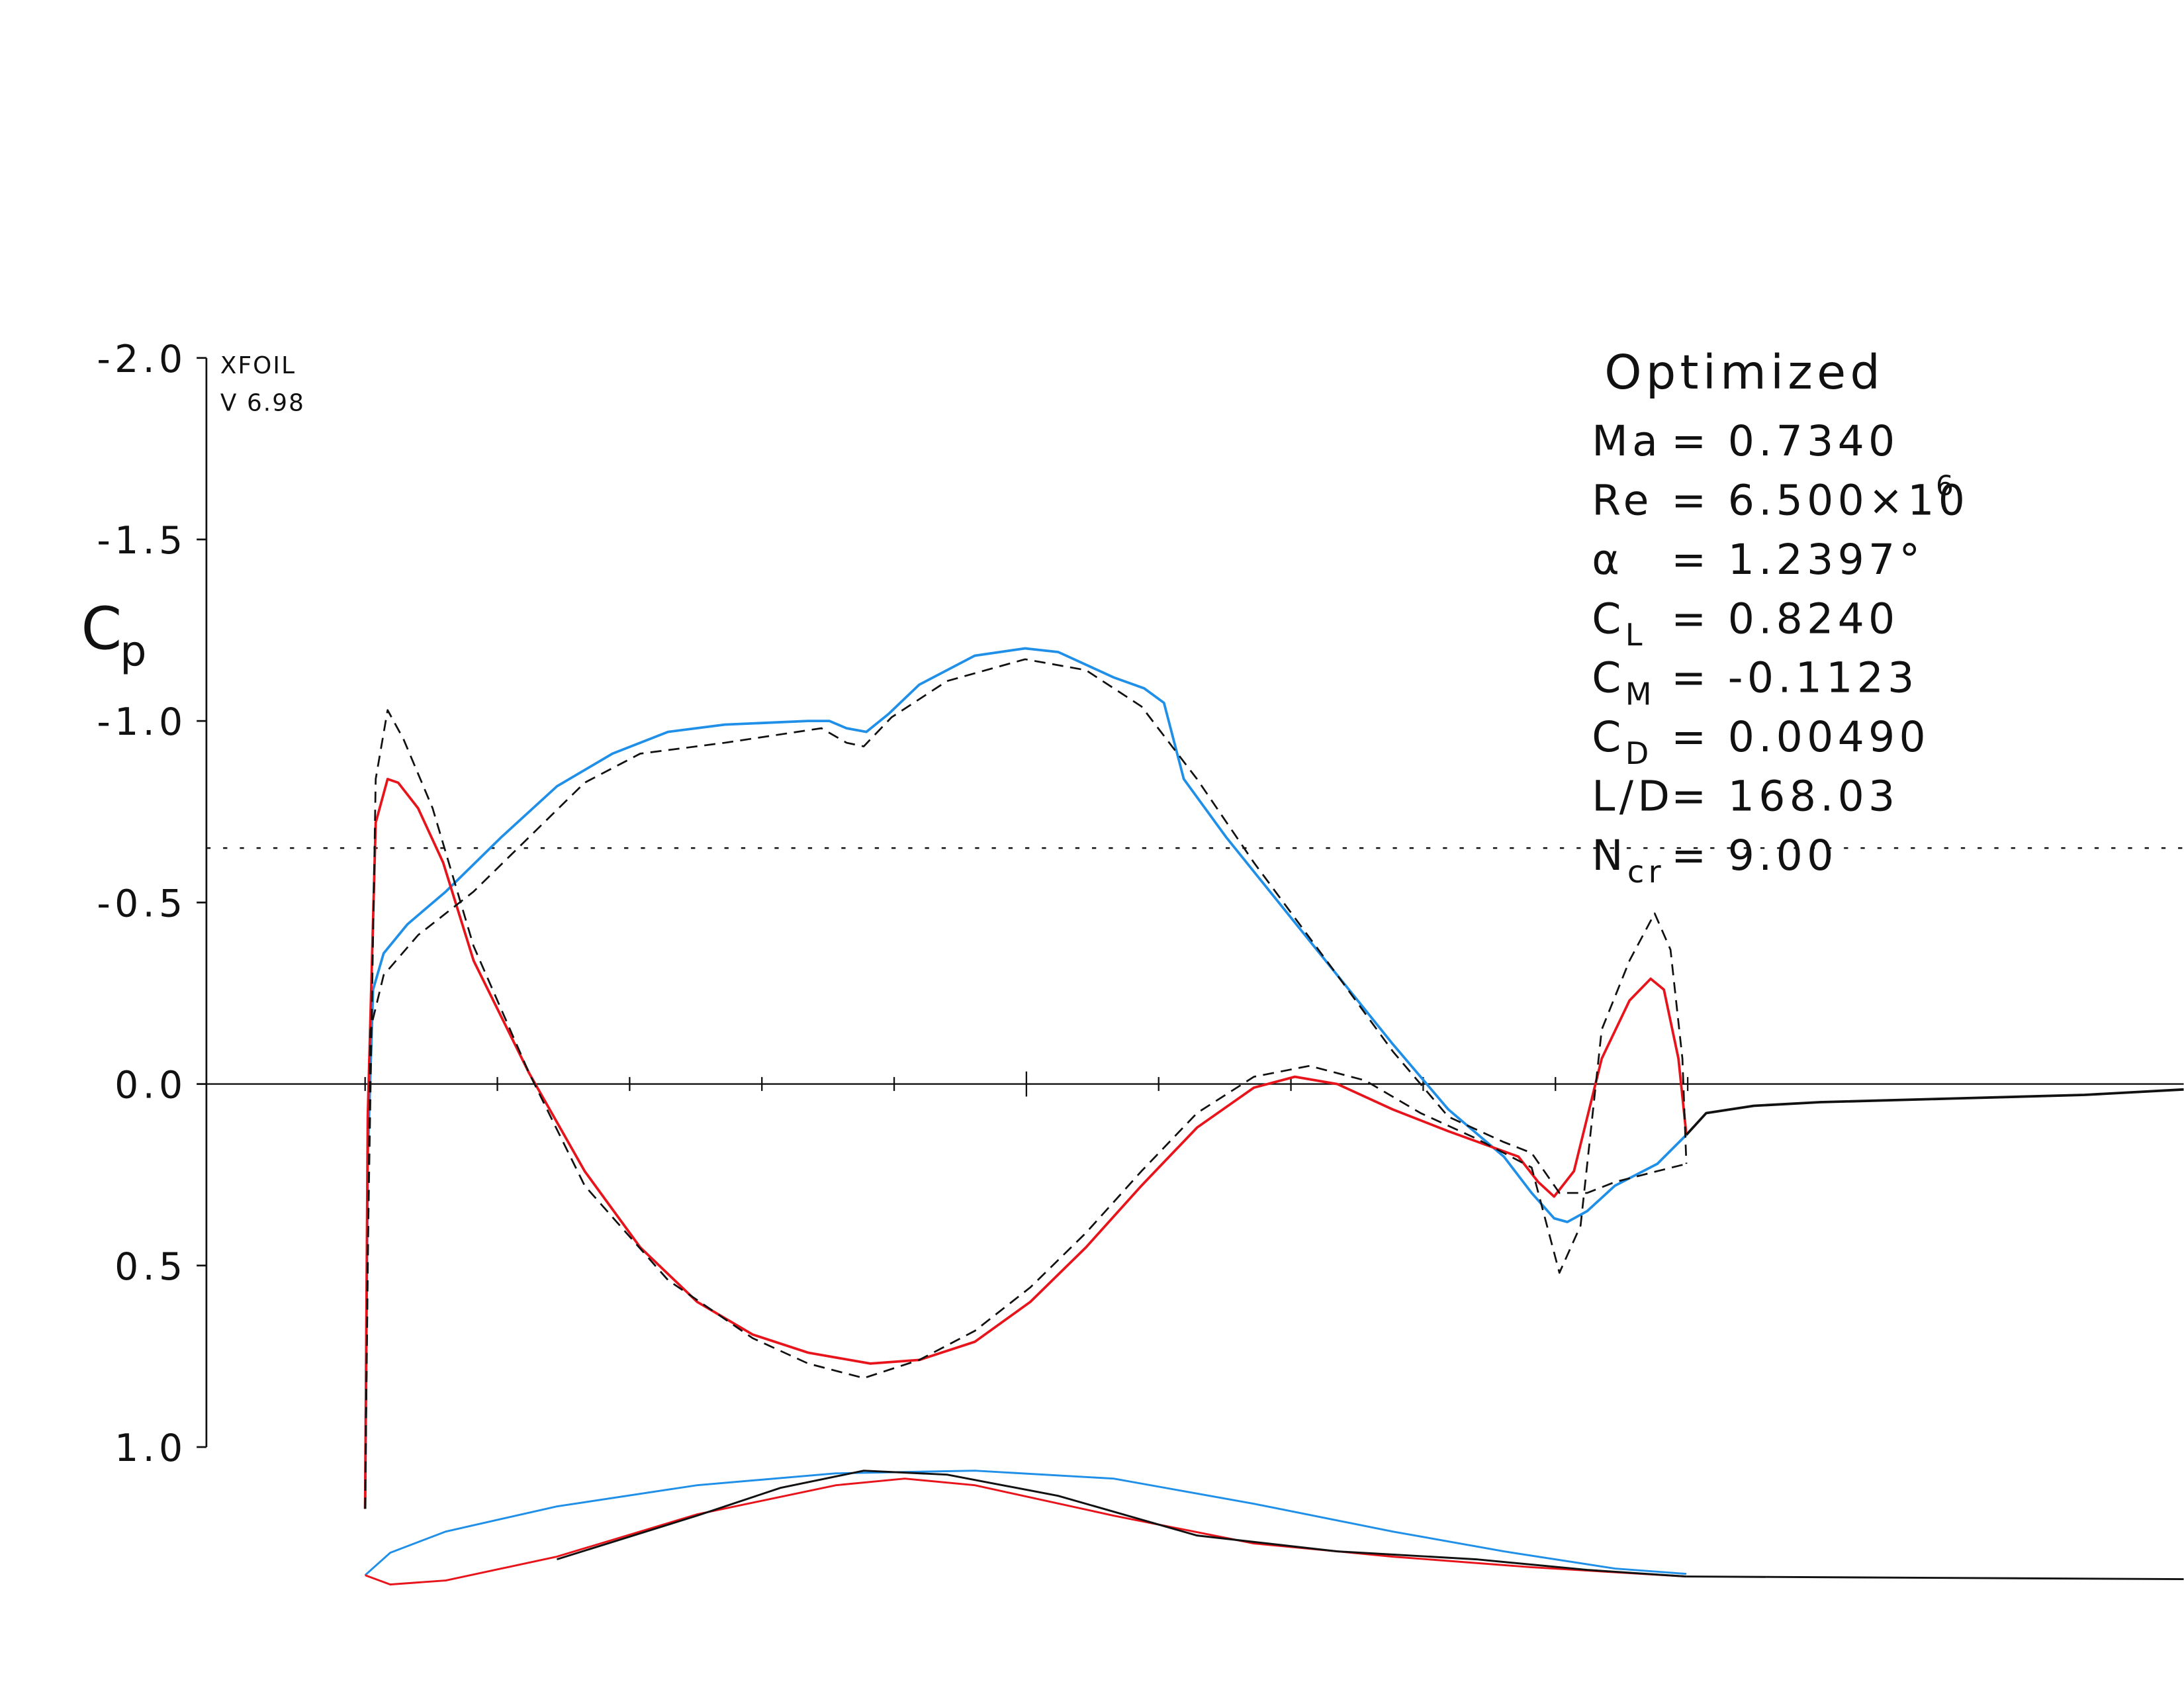  I want to click on info-sub: L, so click(1636, 635).